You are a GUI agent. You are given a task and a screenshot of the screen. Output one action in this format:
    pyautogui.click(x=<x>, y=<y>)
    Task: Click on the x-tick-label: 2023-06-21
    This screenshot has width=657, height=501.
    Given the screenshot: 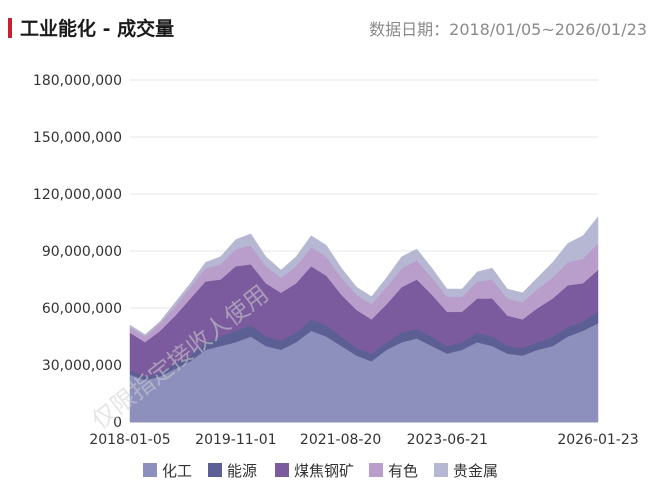 What is the action you would take?
    pyautogui.click(x=447, y=440)
    